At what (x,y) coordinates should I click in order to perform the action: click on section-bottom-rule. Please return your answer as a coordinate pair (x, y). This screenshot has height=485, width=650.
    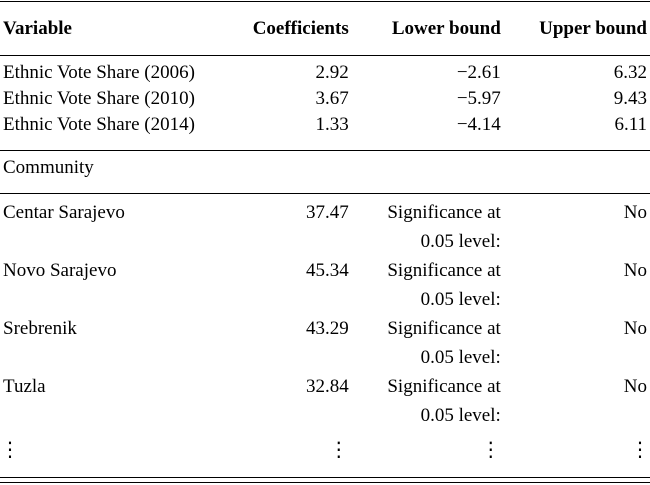
    Looking at the image, I should click on (325, 193).